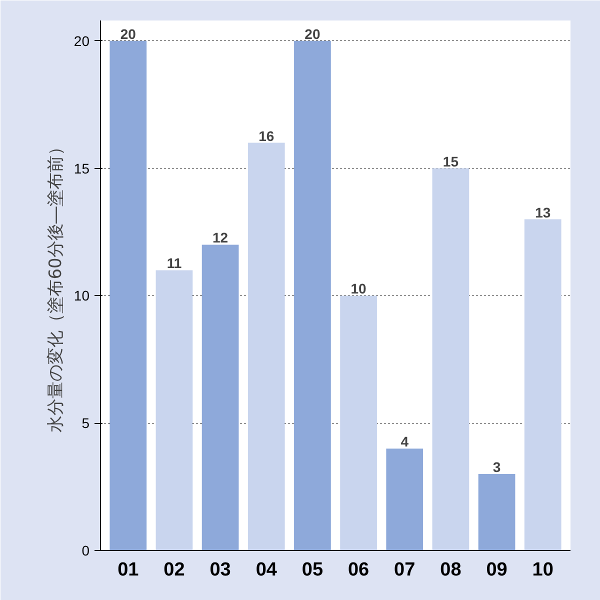  I want to click on y-axis-title: 水分量の変化（塗布60分後―塗布前）, so click(56, 285).